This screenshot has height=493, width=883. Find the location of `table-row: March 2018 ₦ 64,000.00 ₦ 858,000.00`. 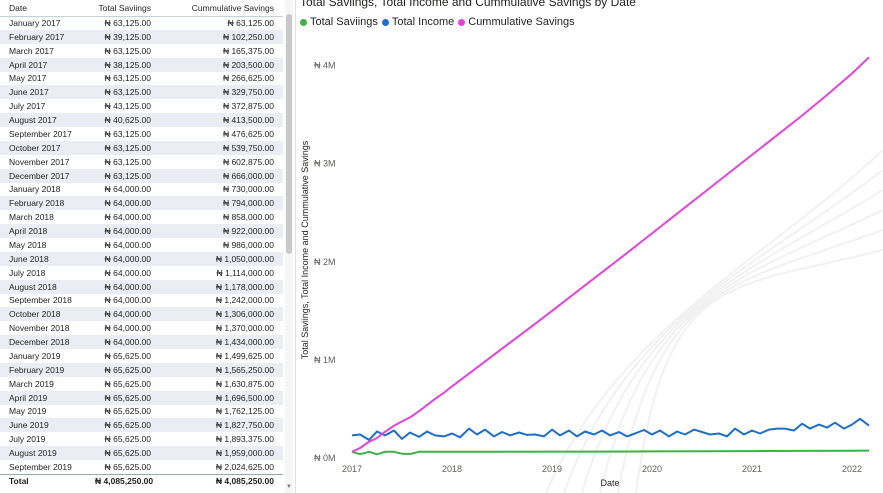

table-row: March 2018 ₦ 64,000.00 ₦ 858,000.00 is located at coordinates (141, 217).